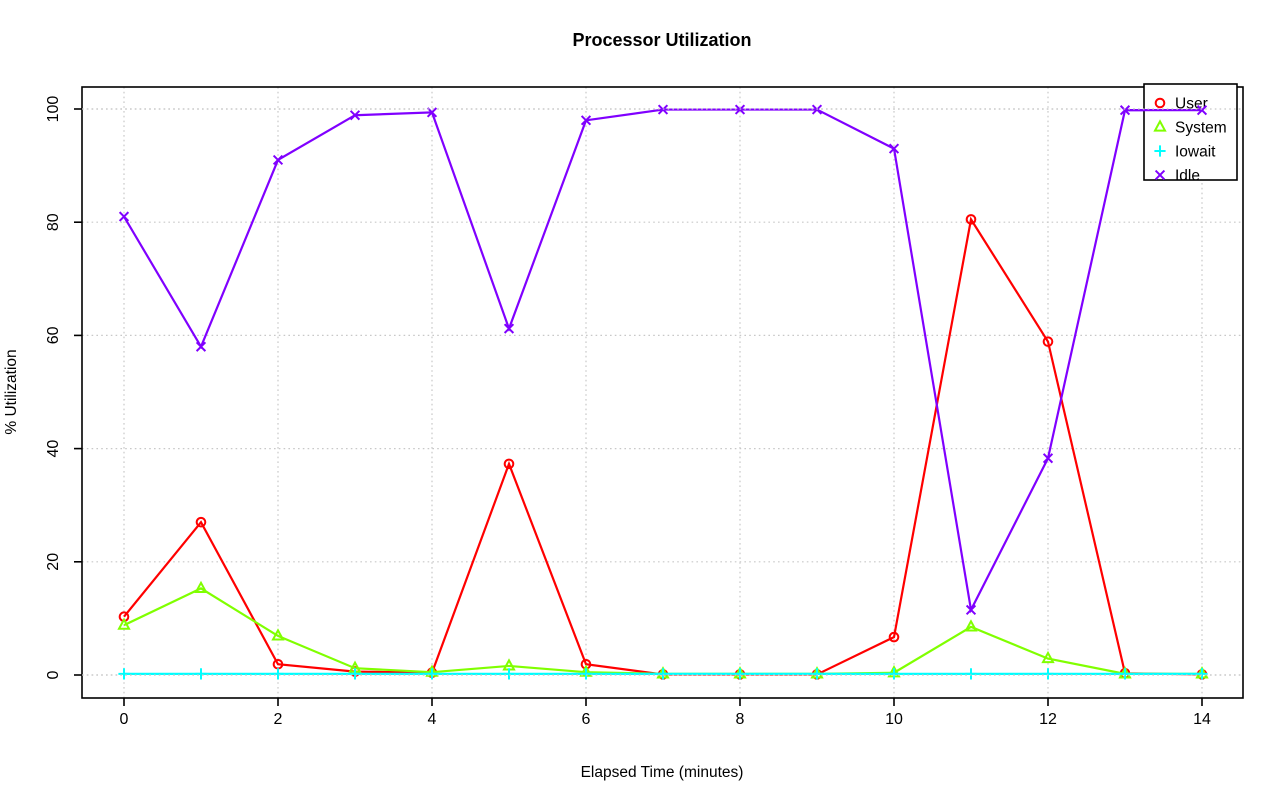 Image resolution: width=1280 pixels, height=801 pixels. What do you see at coordinates (278, 719) in the screenshot?
I see `x-tick-label: 2` at bounding box center [278, 719].